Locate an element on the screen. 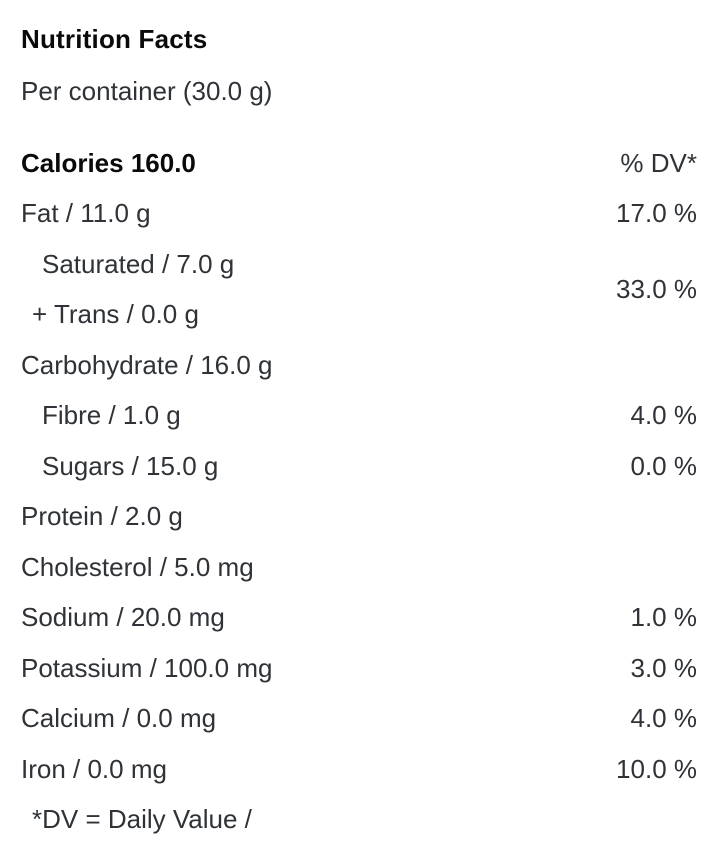  dv-footnote-text: *DV = Daily Value / is located at coordinates (142, 819).